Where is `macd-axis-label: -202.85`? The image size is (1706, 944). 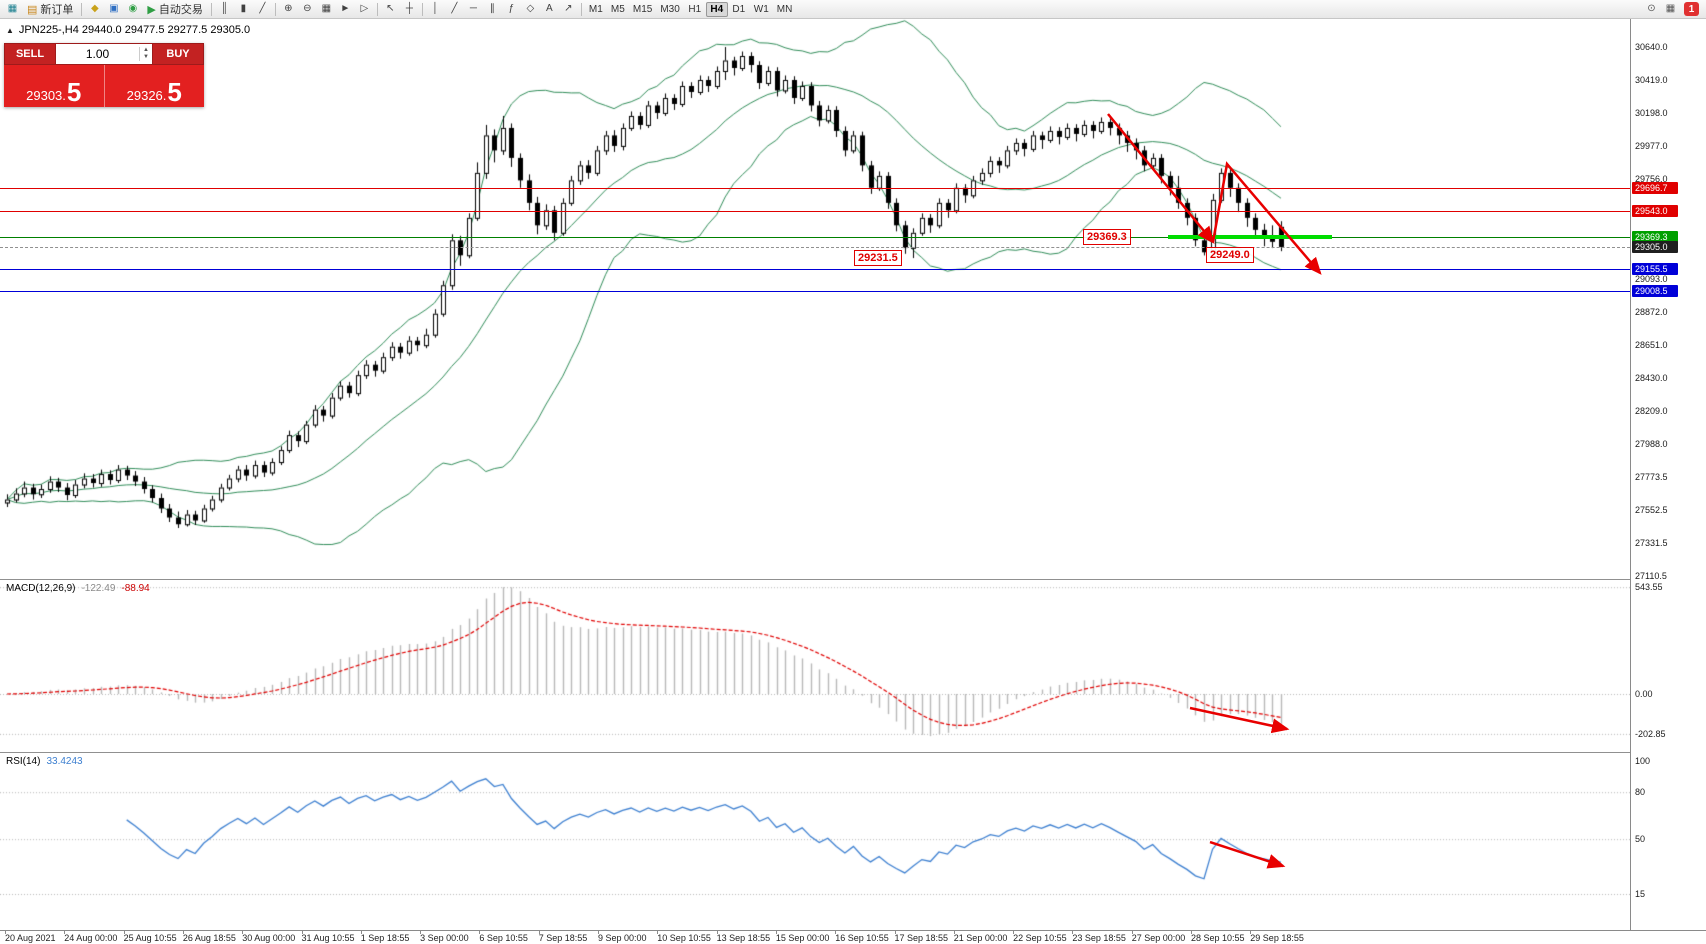 macd-axis-label: -202.85 is located at coordinates (1650, 733).